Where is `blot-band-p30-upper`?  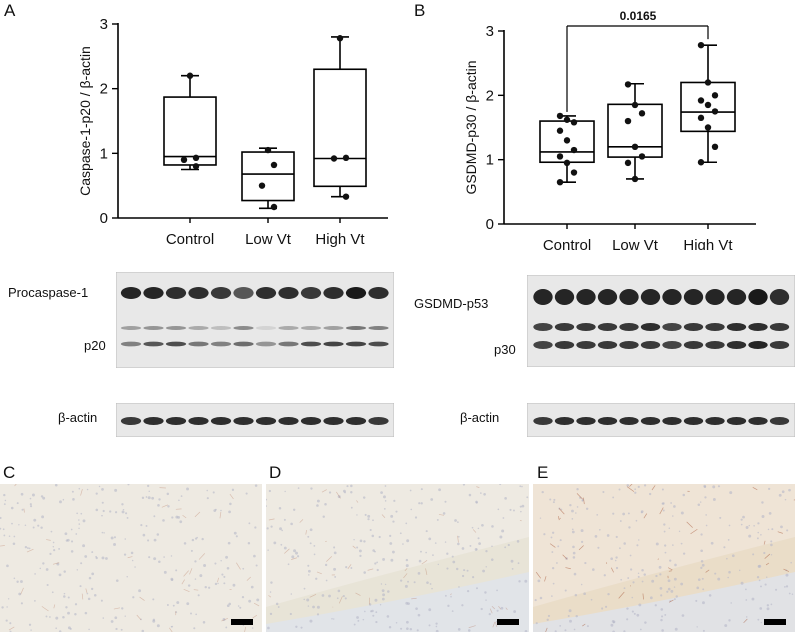 blot-band-p30-upper is located at coordinates (715, 327).